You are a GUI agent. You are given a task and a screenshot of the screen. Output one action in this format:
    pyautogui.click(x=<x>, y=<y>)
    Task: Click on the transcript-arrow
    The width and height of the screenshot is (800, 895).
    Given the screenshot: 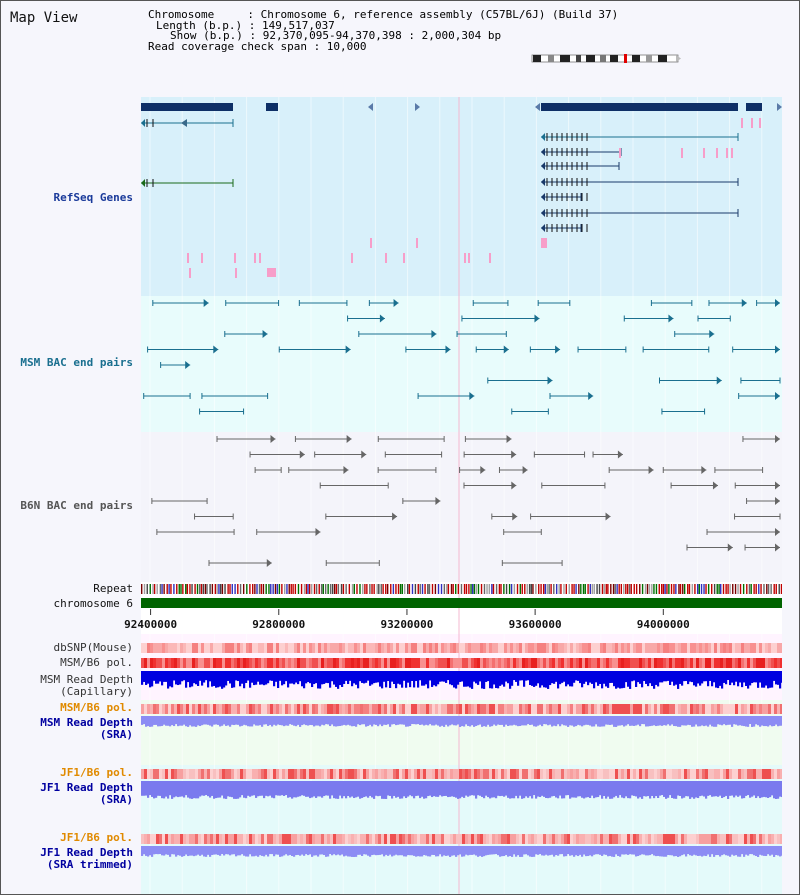 What is the action you would take?
    pyautogui.click(x=184, y=123)
    